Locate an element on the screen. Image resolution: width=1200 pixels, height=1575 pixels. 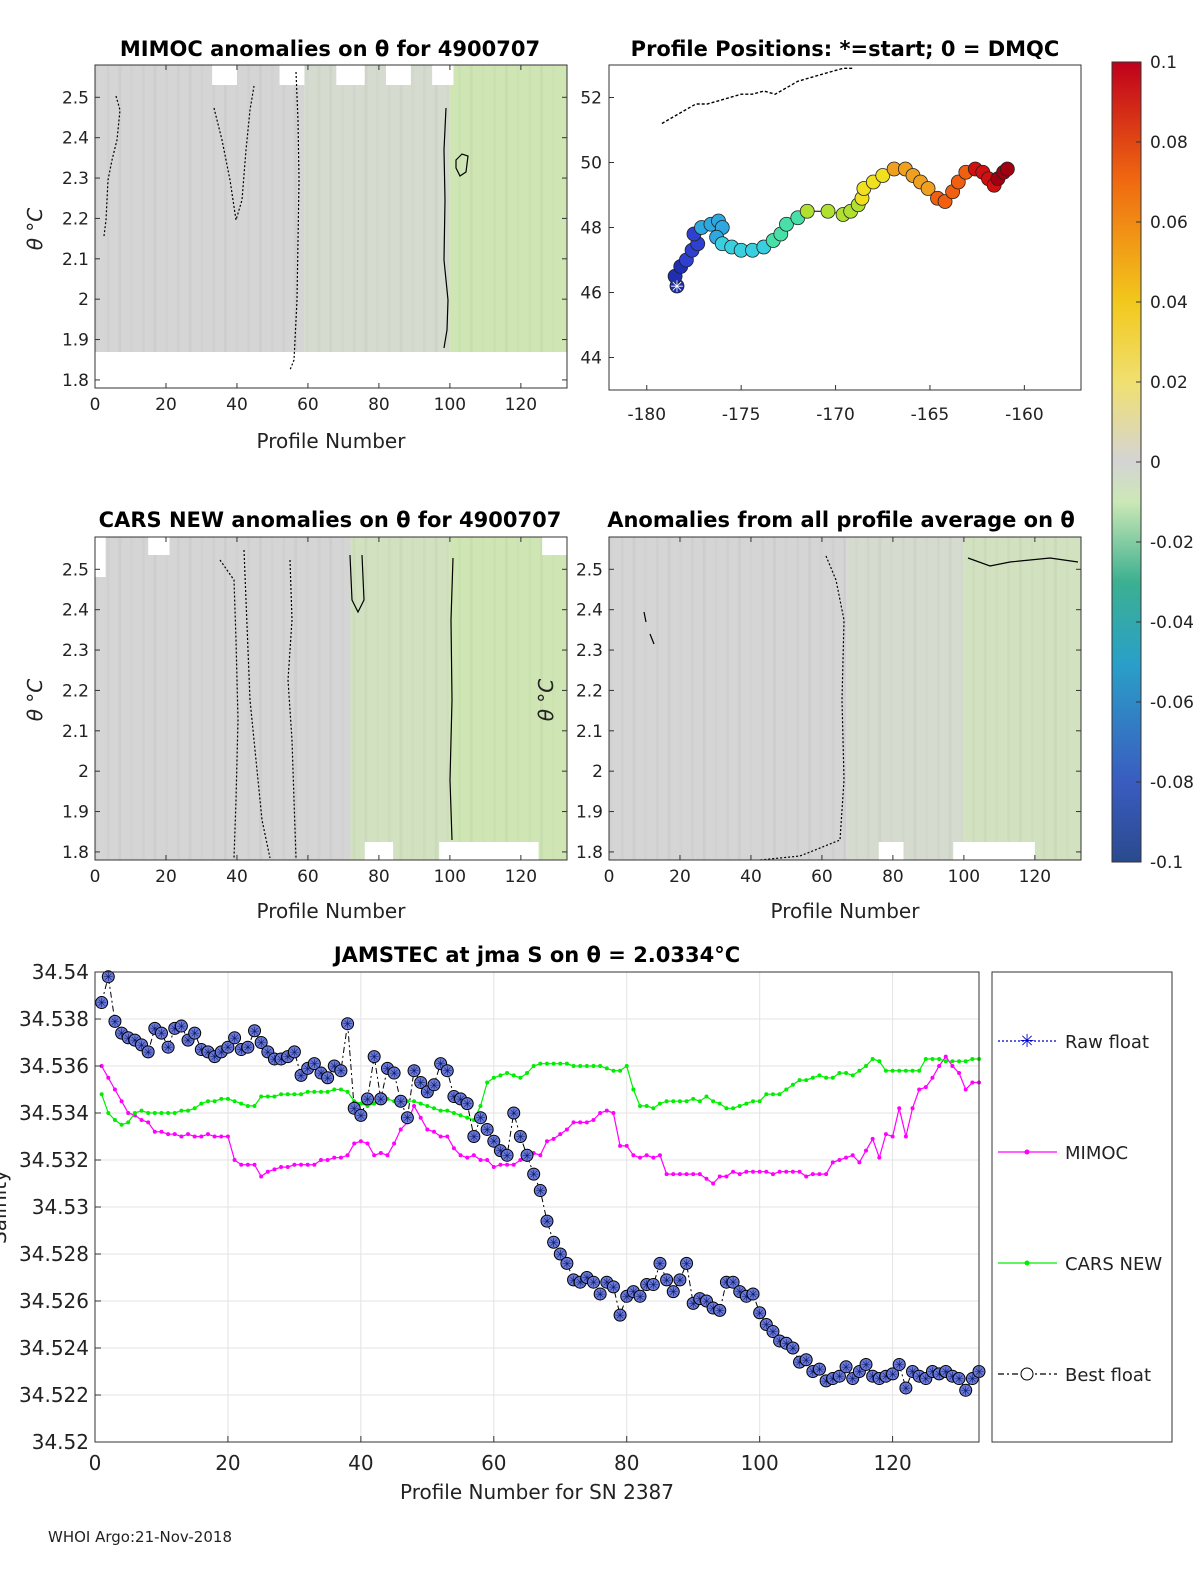
cars-contour-solid is located at coordinates (357, 584).